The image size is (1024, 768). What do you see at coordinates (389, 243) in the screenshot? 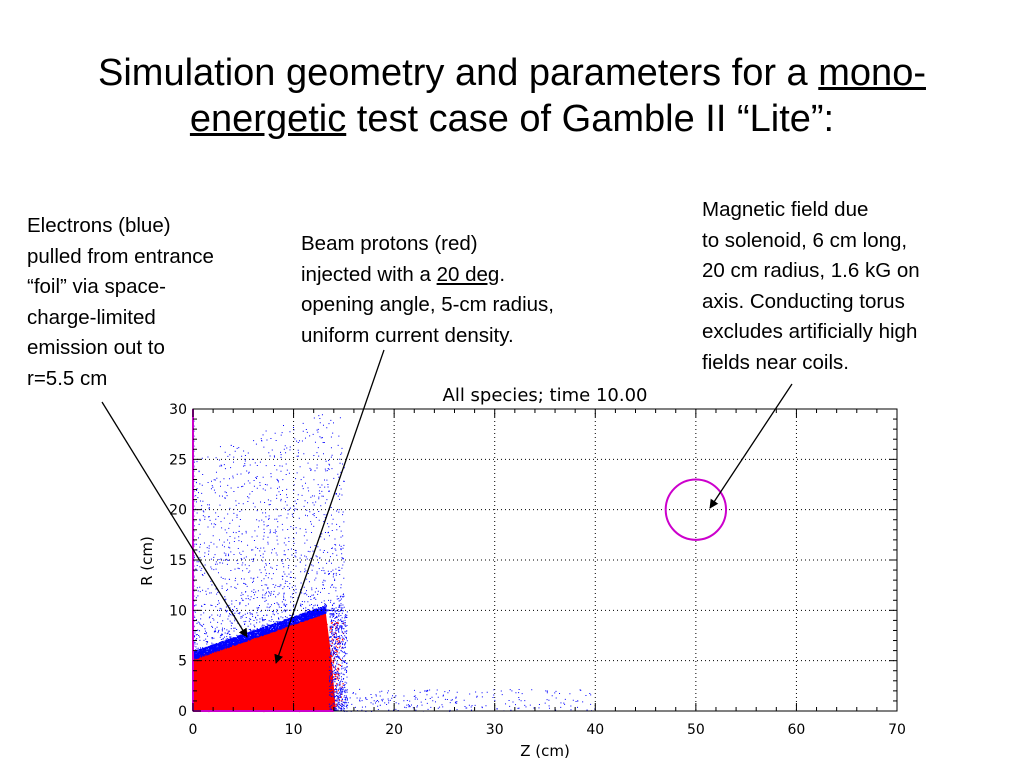
I see `protons-line-1: Beam protons (red)` at bounding box center [389, 243].